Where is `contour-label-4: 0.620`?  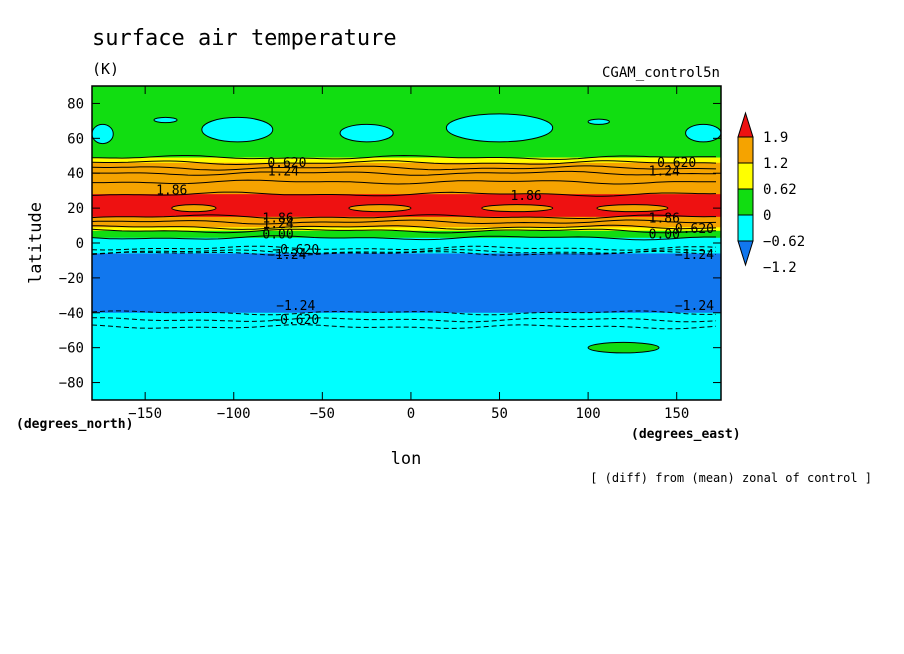
contour-label-4: 0.620 is located at coordinates (676, 163).